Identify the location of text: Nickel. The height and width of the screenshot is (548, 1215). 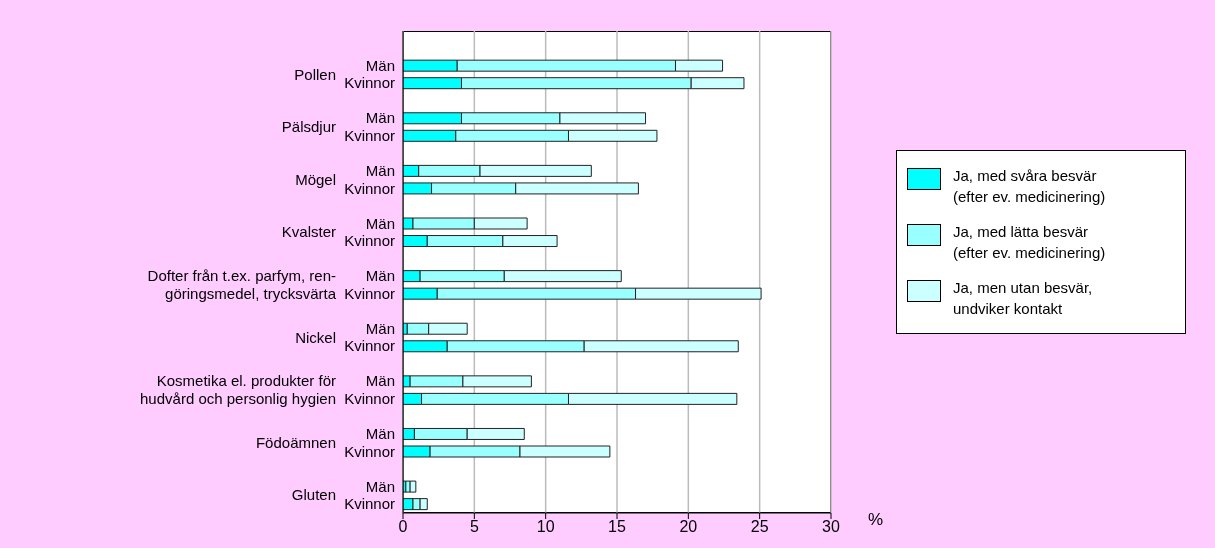
(315, 337).